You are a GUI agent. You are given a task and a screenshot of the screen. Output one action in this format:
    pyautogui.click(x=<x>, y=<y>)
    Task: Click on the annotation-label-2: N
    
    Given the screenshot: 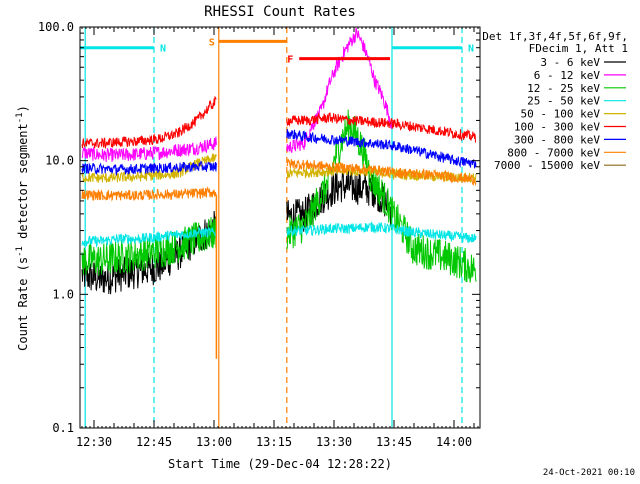 What is the action you would take?
    pyautogui.click(x=471, y=49)
    